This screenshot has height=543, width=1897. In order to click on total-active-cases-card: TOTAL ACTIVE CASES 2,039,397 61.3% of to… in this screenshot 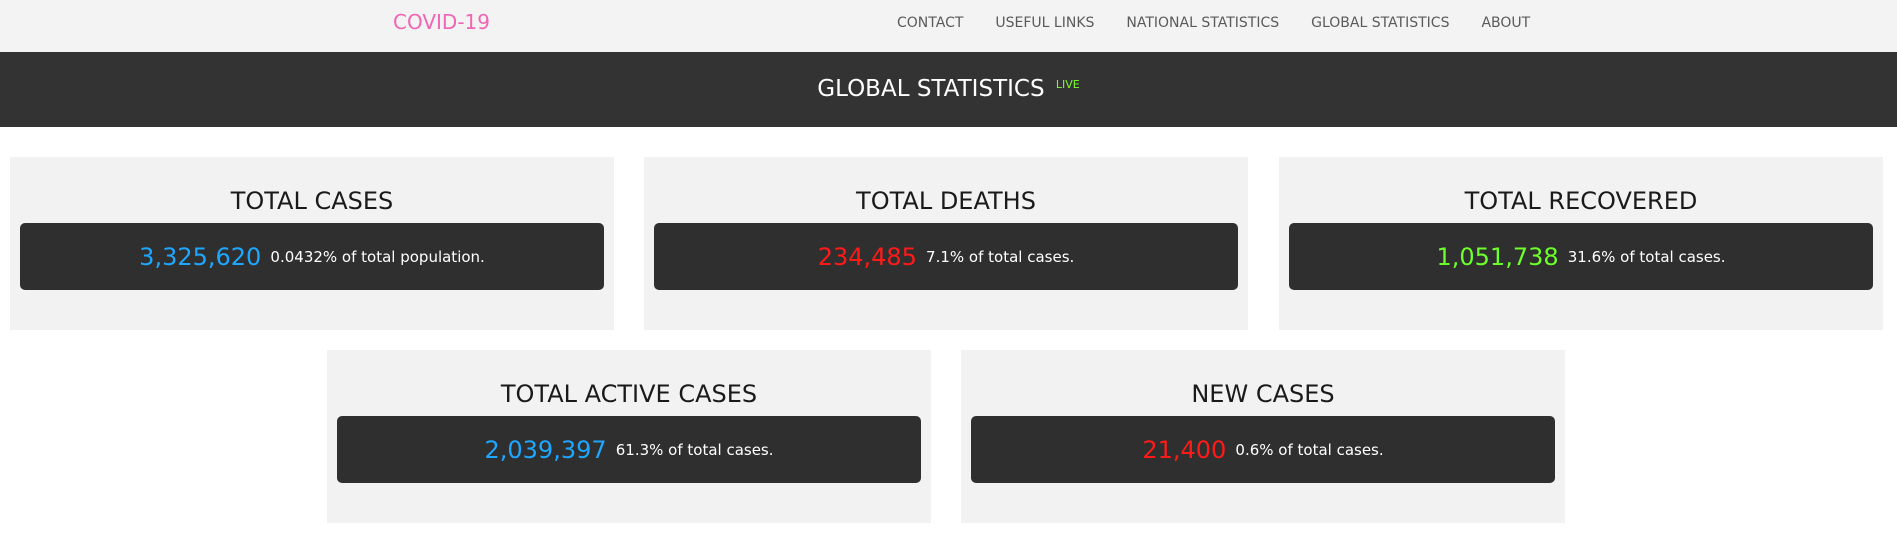, I will do `click(629, 436)`.